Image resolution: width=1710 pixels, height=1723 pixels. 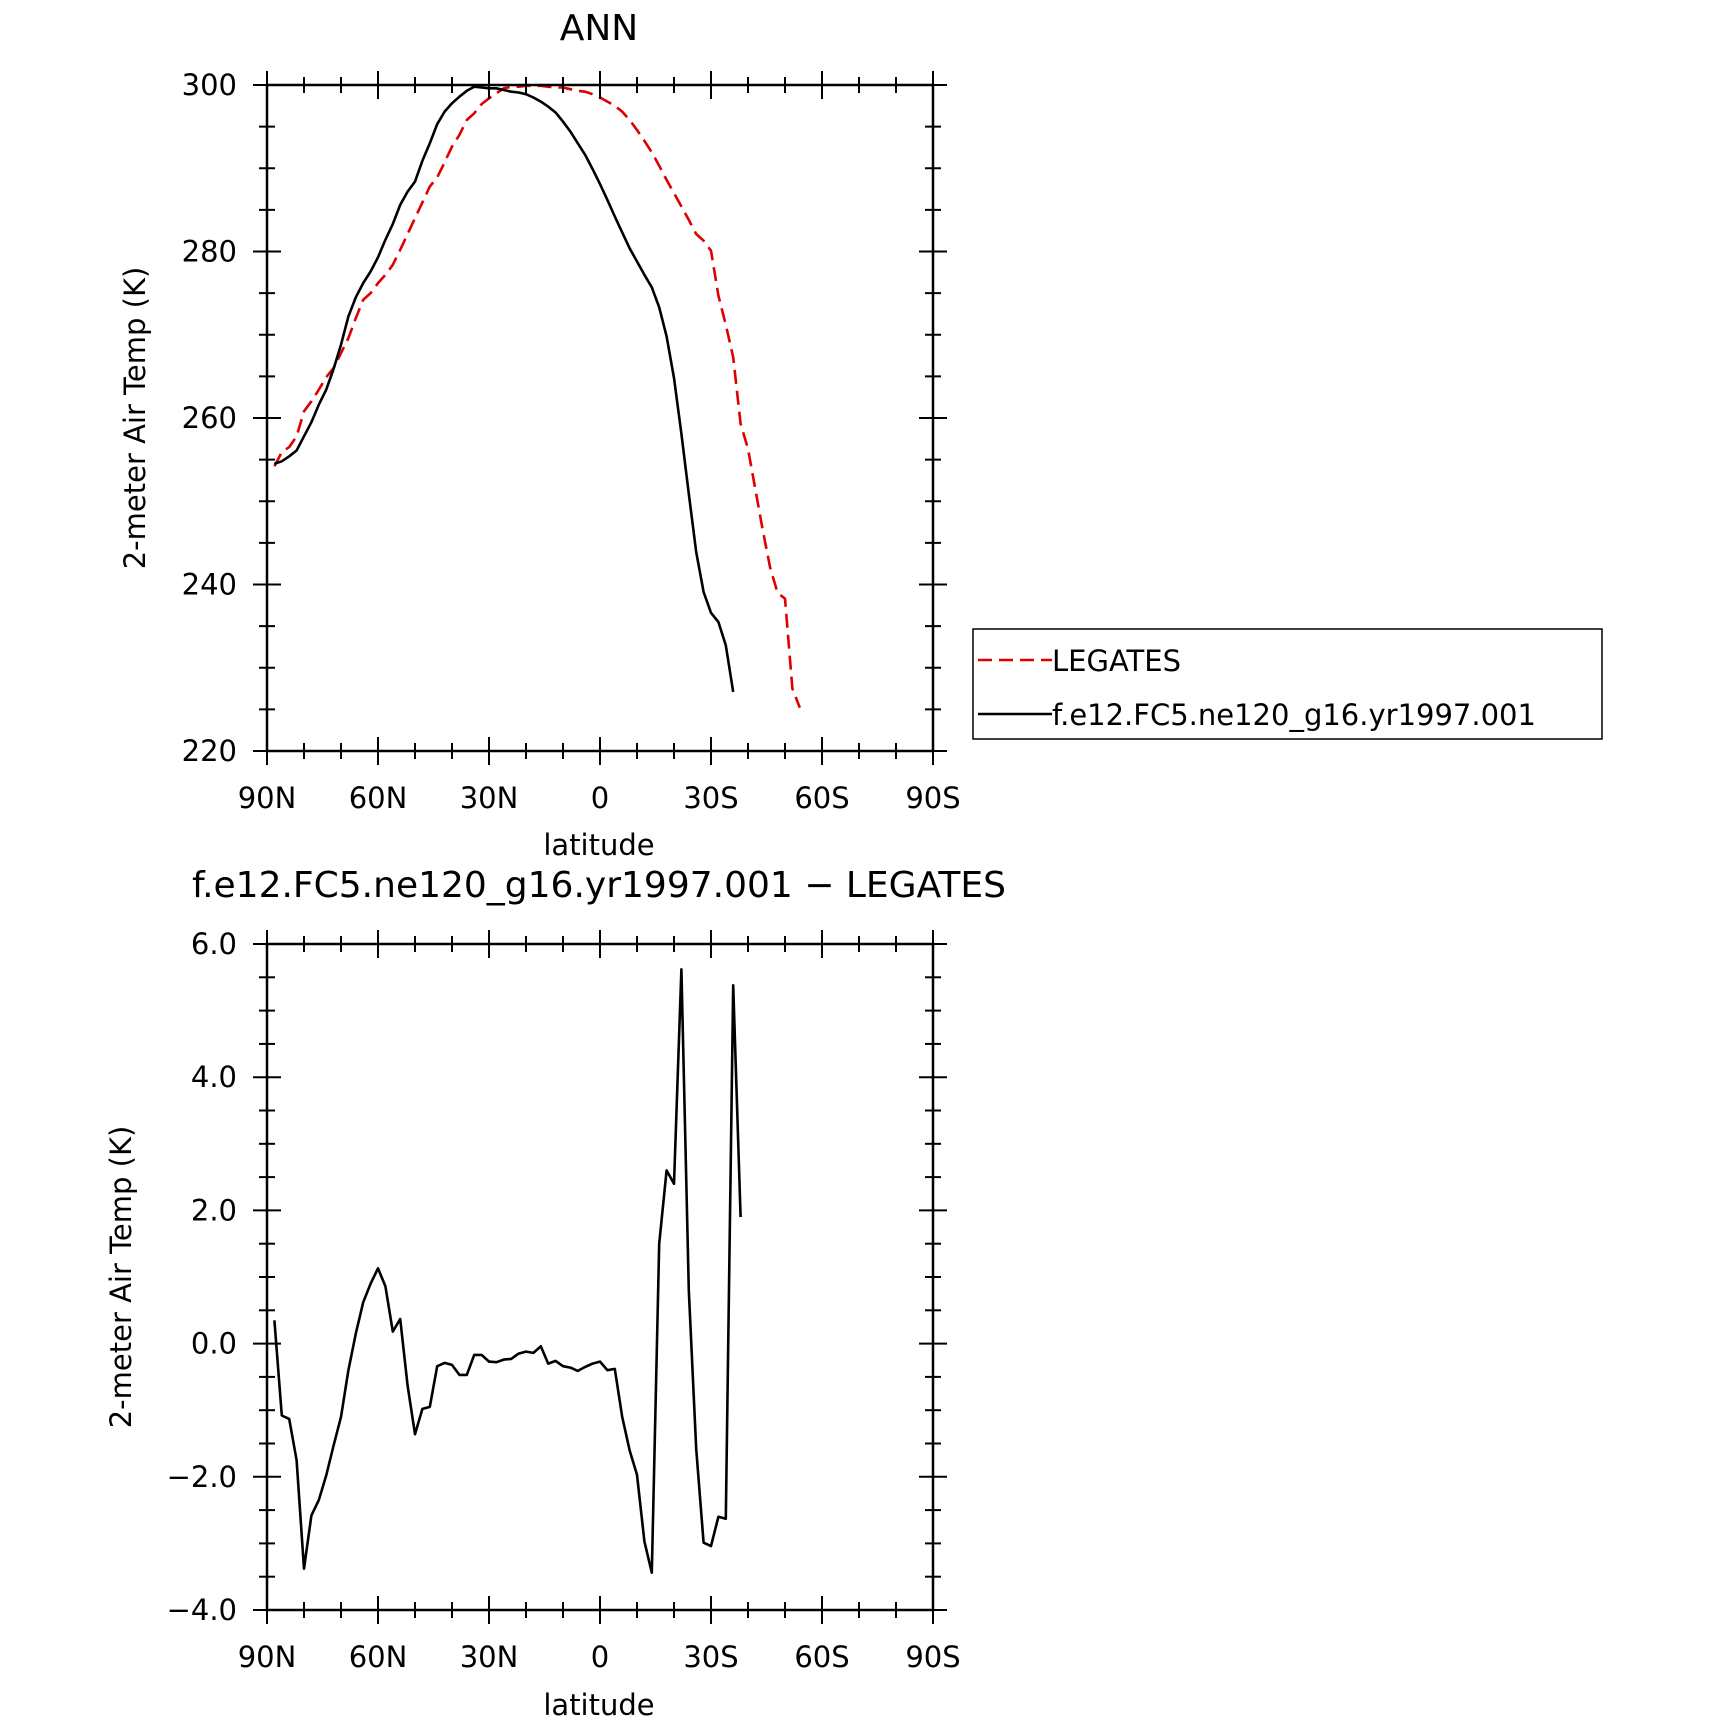 I want to click on legend-box, so click(x=1287, y=684).